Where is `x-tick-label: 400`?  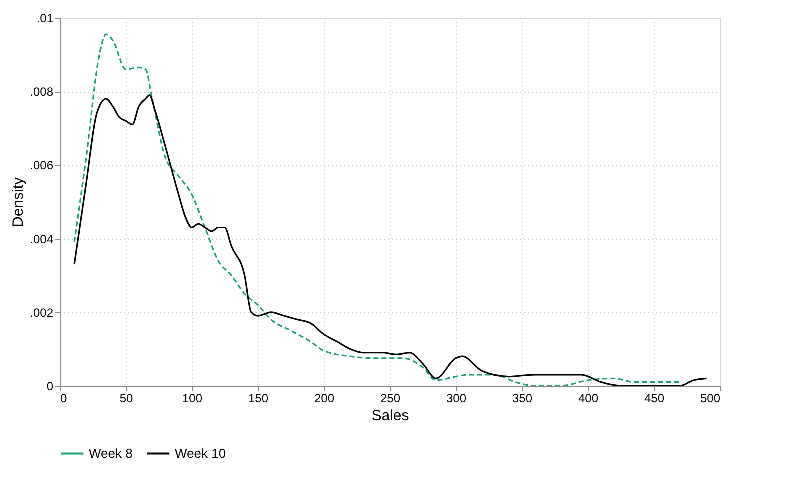 x-tick-label: 400 is located at coordinates (588, 399).